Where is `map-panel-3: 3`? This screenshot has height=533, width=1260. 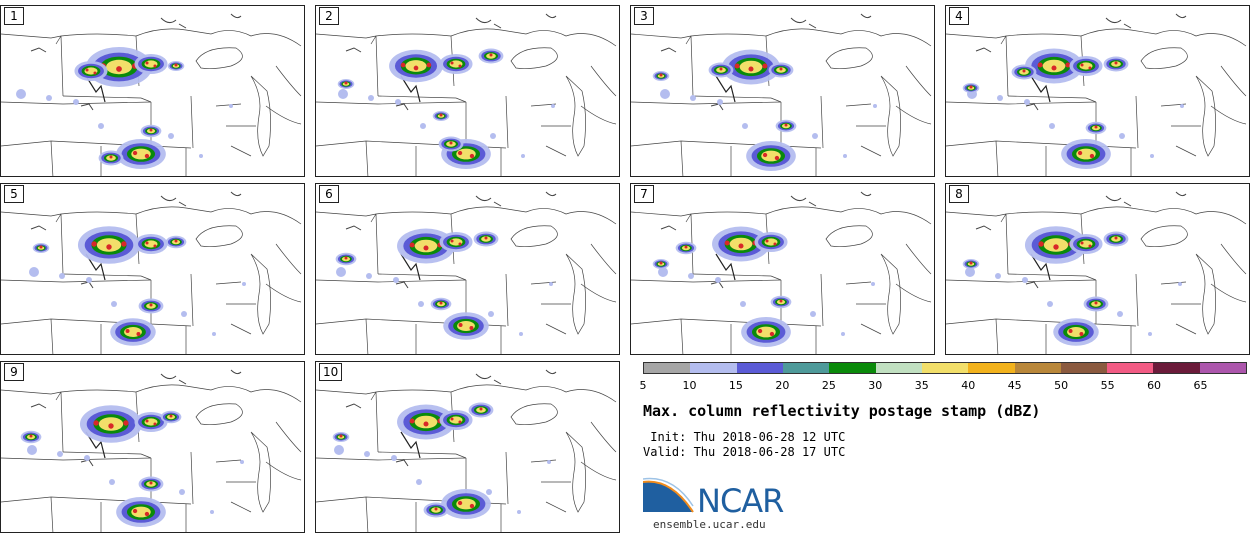 map-panel-3: 3 is located at coordinates (782, 91).